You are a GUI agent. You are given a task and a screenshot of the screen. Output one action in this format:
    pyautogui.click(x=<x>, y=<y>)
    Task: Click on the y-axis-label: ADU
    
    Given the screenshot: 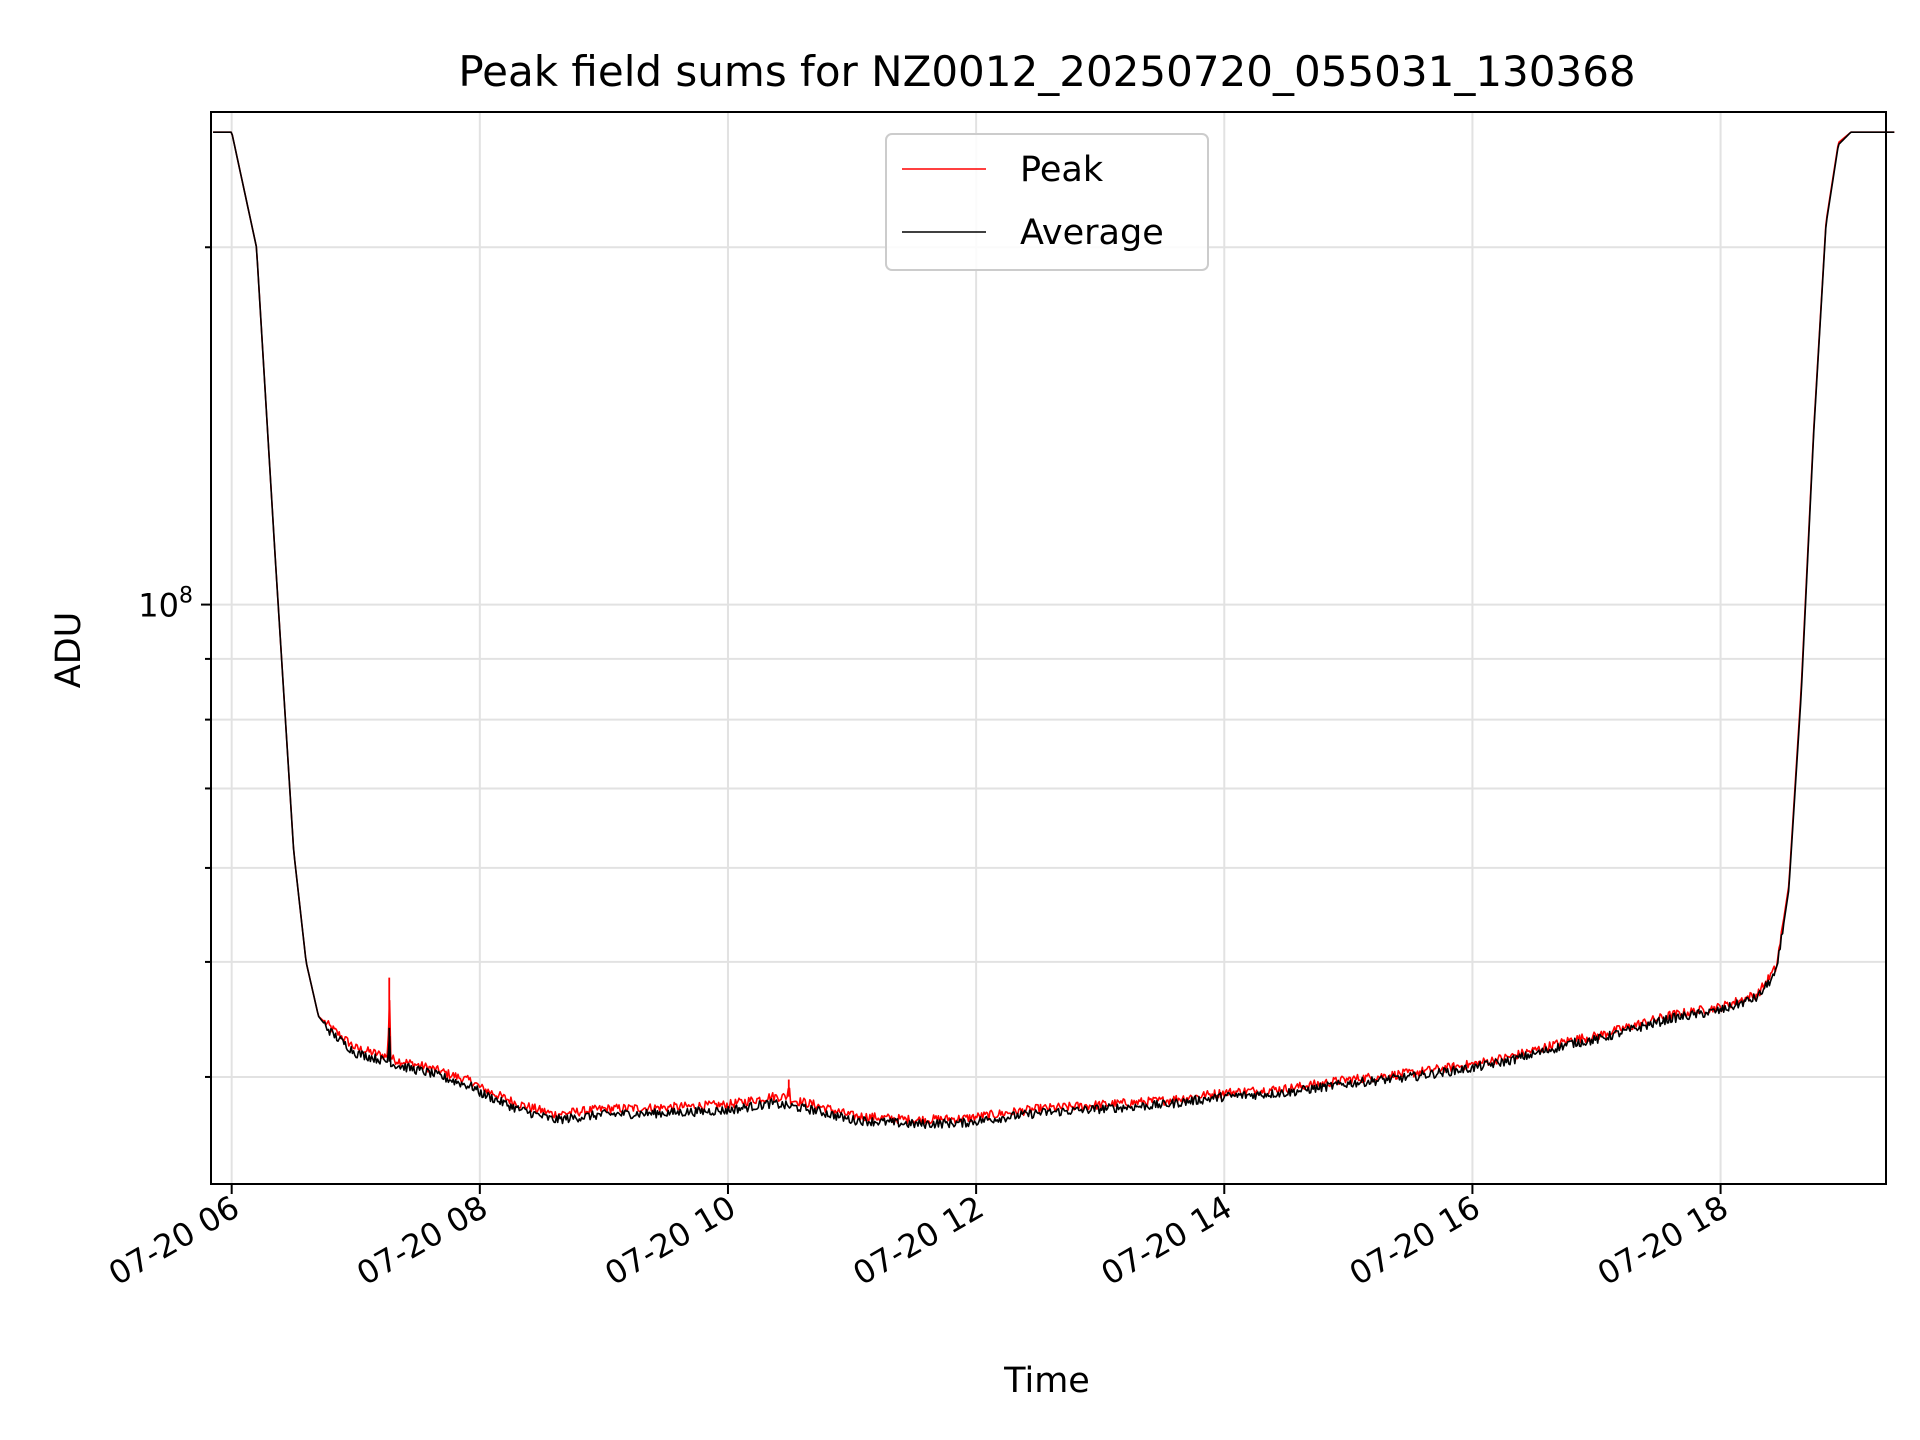 What is the action you would take?
    pyautogui.click(x=69, y=650)
    